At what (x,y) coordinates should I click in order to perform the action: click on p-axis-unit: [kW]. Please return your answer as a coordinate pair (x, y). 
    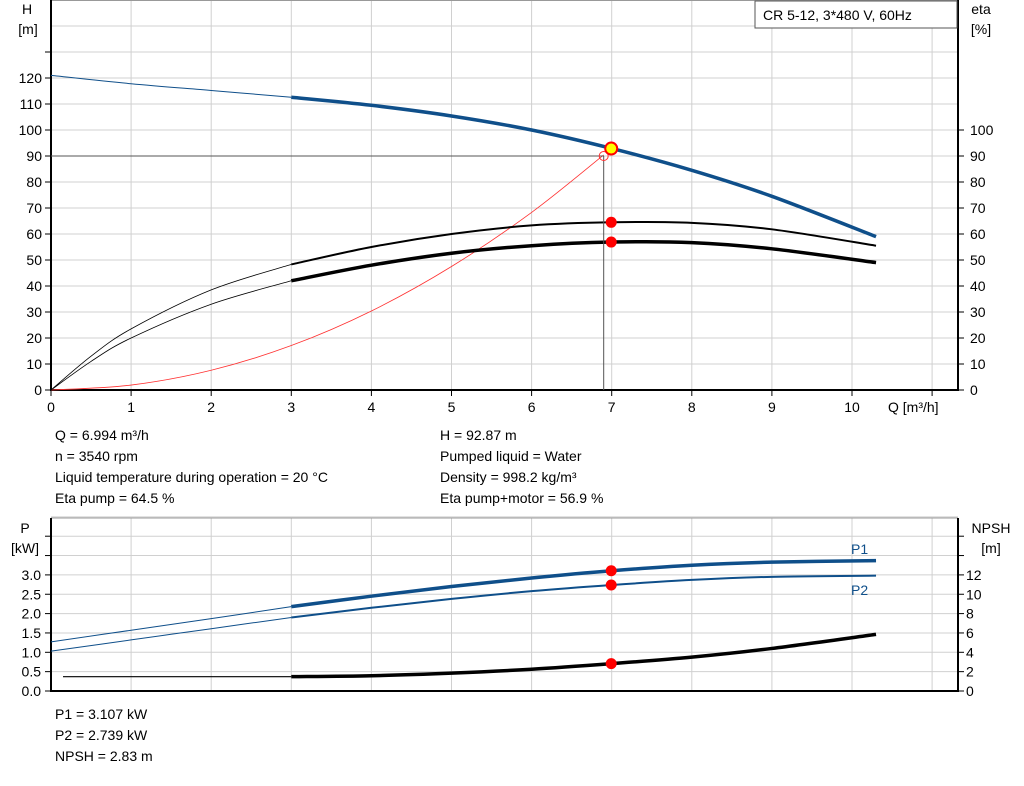
    Looking at the image, I should click on (25, 548).